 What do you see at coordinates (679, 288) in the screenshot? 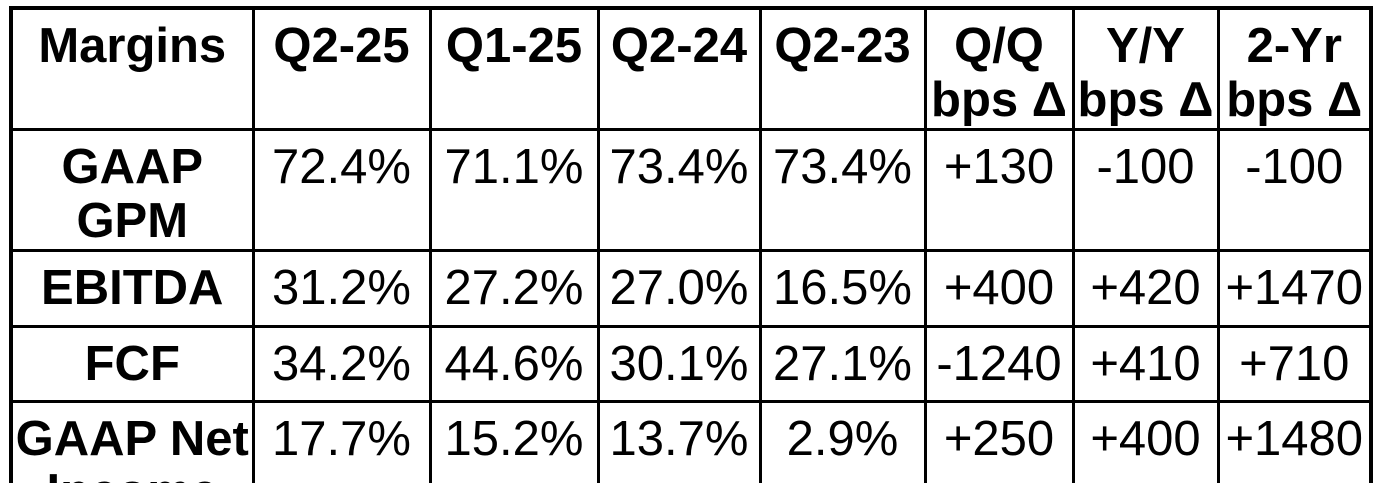
I see `data-cell: 27.0%` at bounding box center [679, 288].